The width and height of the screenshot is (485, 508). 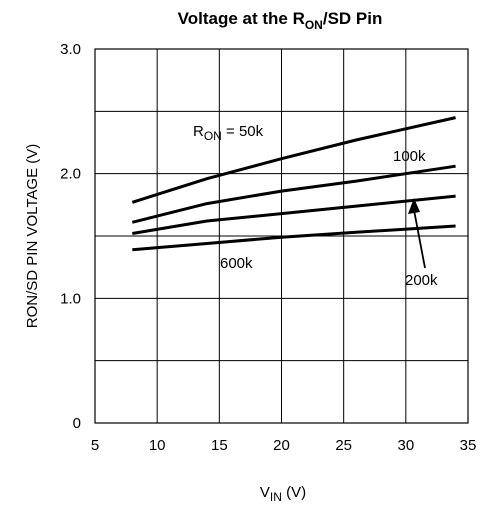 I want to click on x-axis-label: VIN (V), so click(x=283, y=494).